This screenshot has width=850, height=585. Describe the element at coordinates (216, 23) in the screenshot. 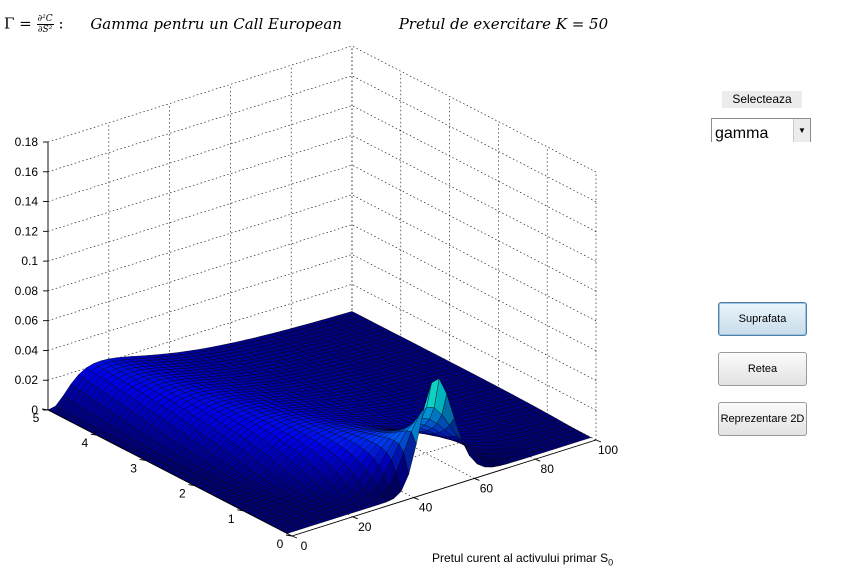

I see `title-description: Gamma pentru un Call European` at that location.